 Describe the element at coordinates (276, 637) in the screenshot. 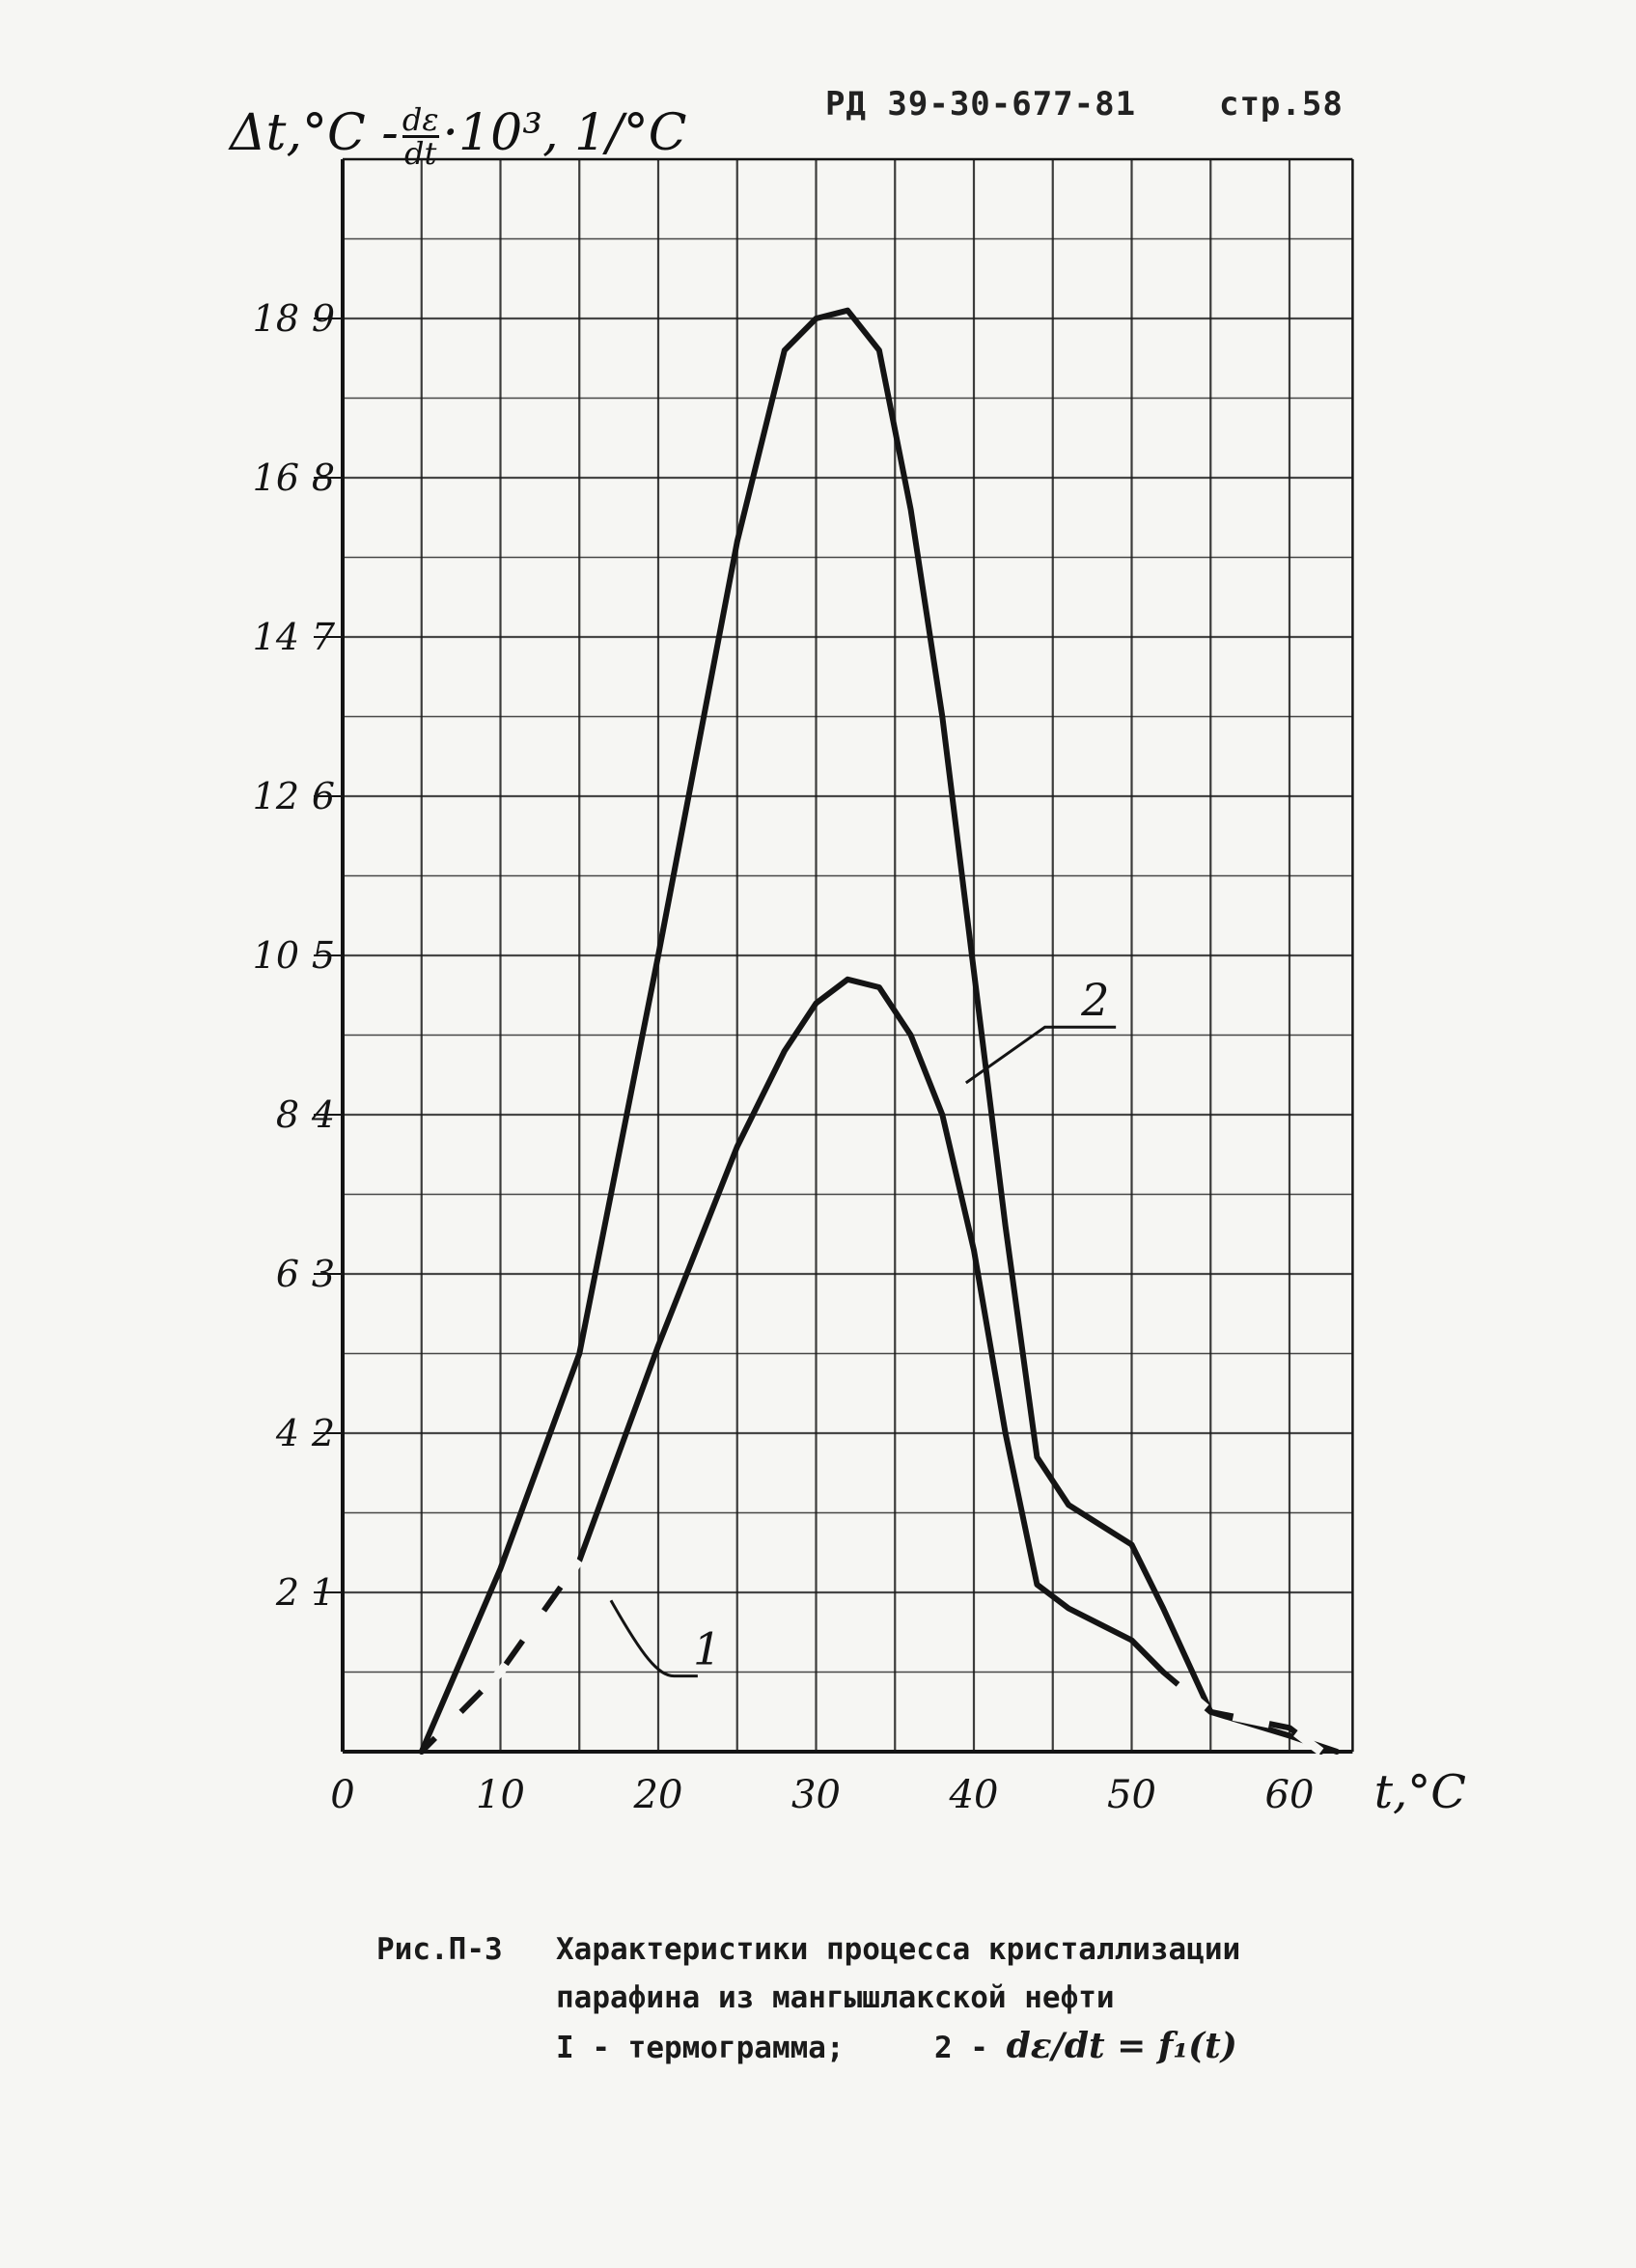

I see `y-tick-label-outer: 14` at that location.